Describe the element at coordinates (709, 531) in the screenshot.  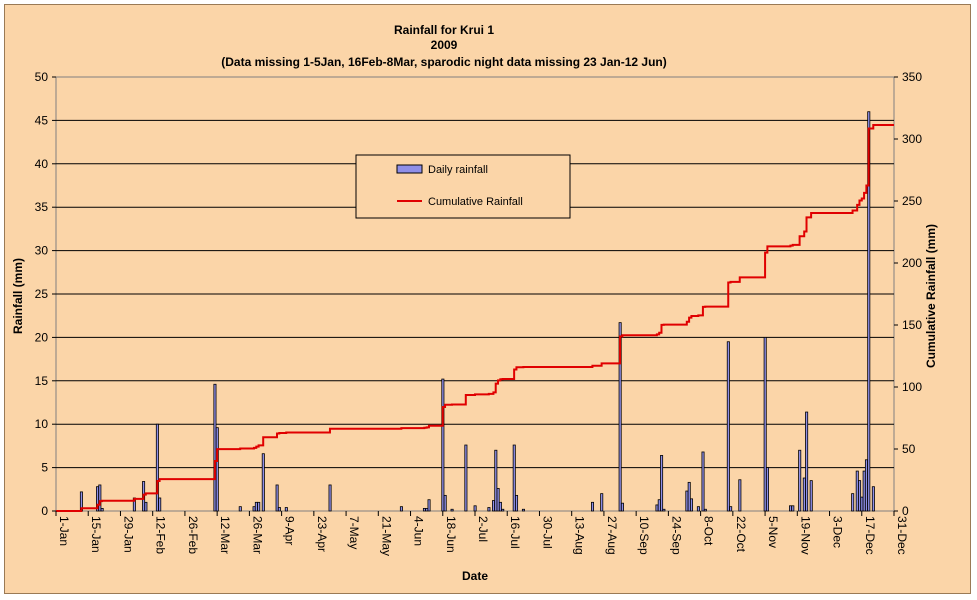
I see `x-tick-label: 8-Oct` at that location.